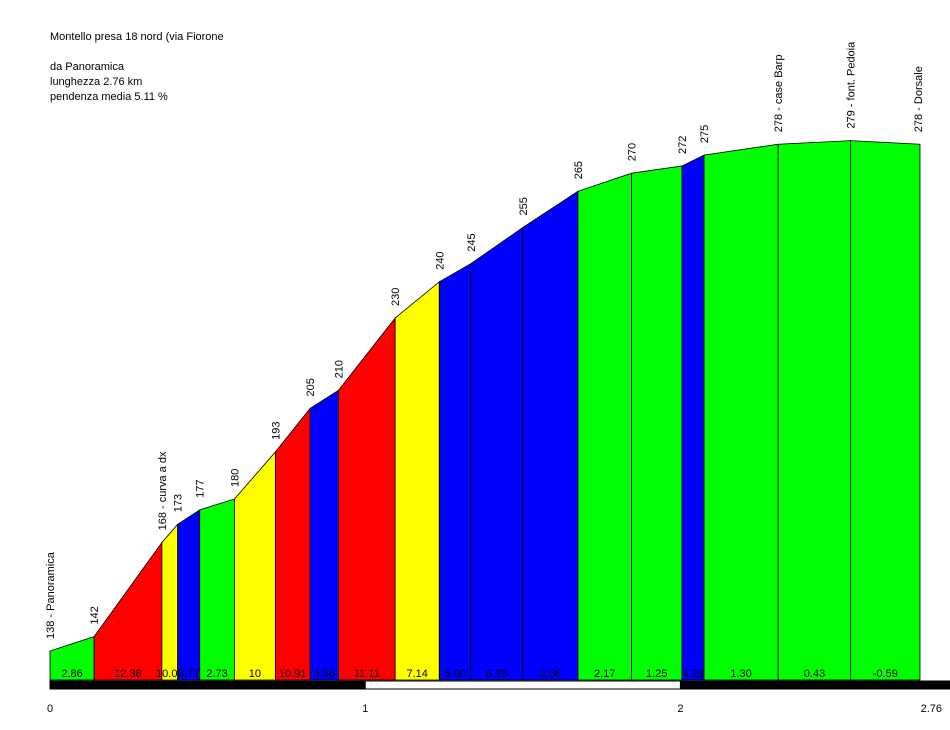 The height and width of the screenshot is (730, 950). Describe the element at coordinates (814, 674) in the screenshot. I see `gradient-label-18: 0.43` at that location.